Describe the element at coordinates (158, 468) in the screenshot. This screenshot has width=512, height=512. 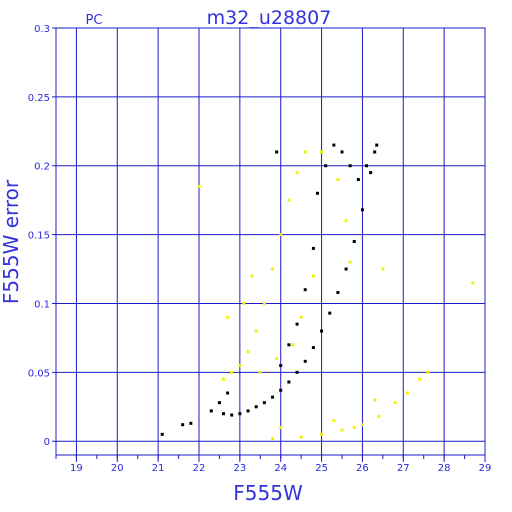
I see `x-tick-label: 21` at that location.